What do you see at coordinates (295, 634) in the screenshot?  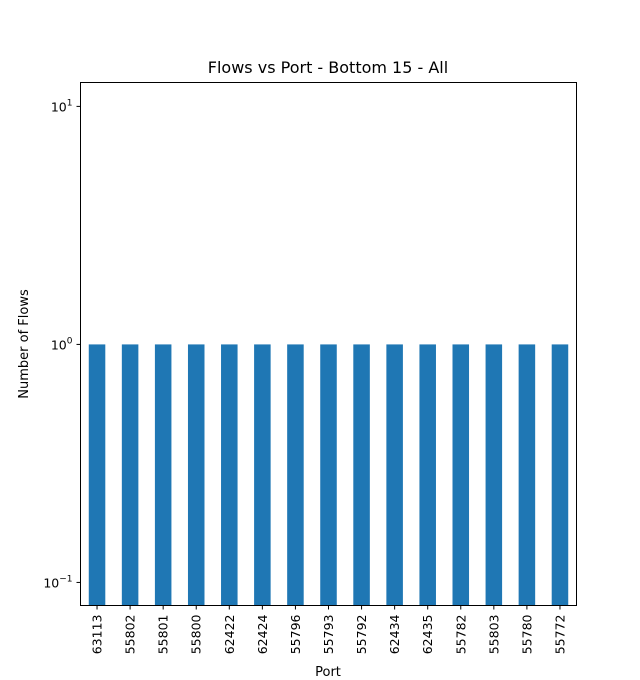 I see `x-tick-label: 55796` at bounding box center [295, 634].